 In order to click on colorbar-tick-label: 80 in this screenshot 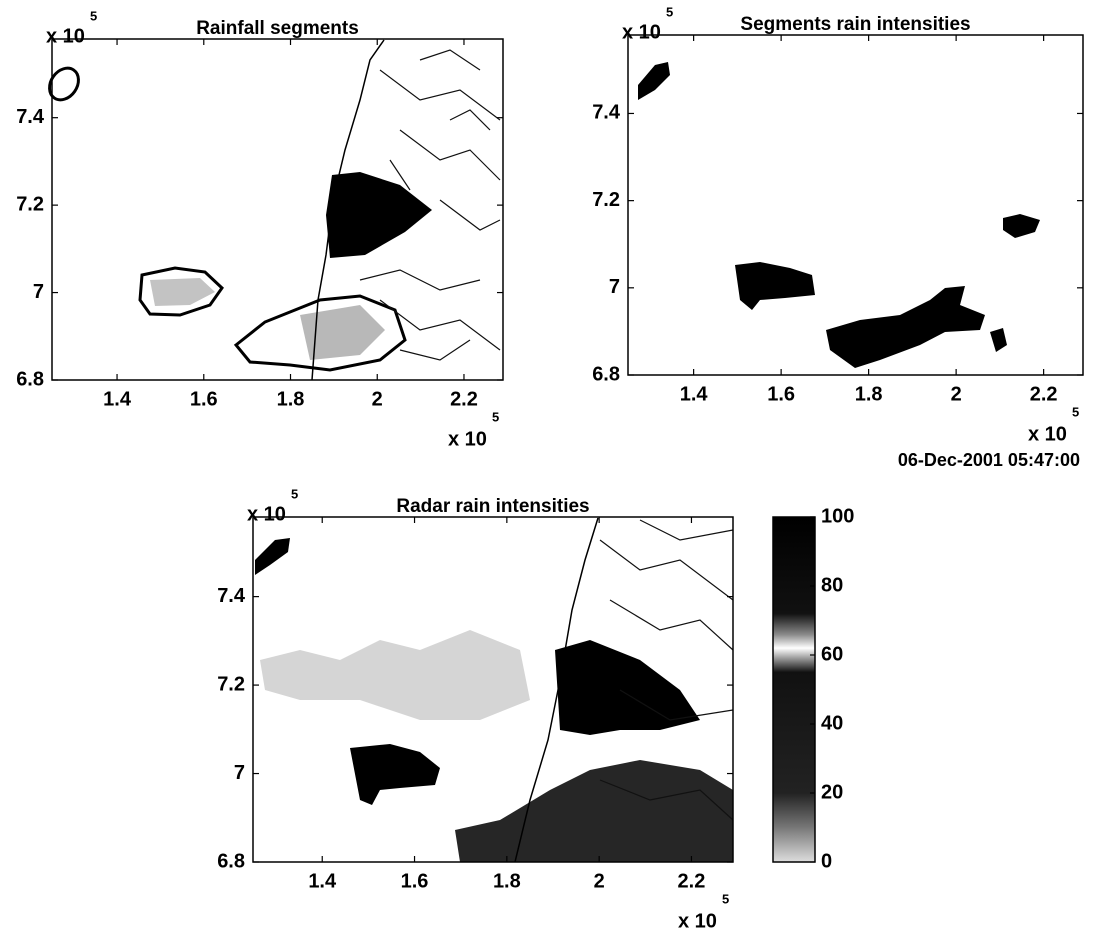, I will do `click(832, 585)`.